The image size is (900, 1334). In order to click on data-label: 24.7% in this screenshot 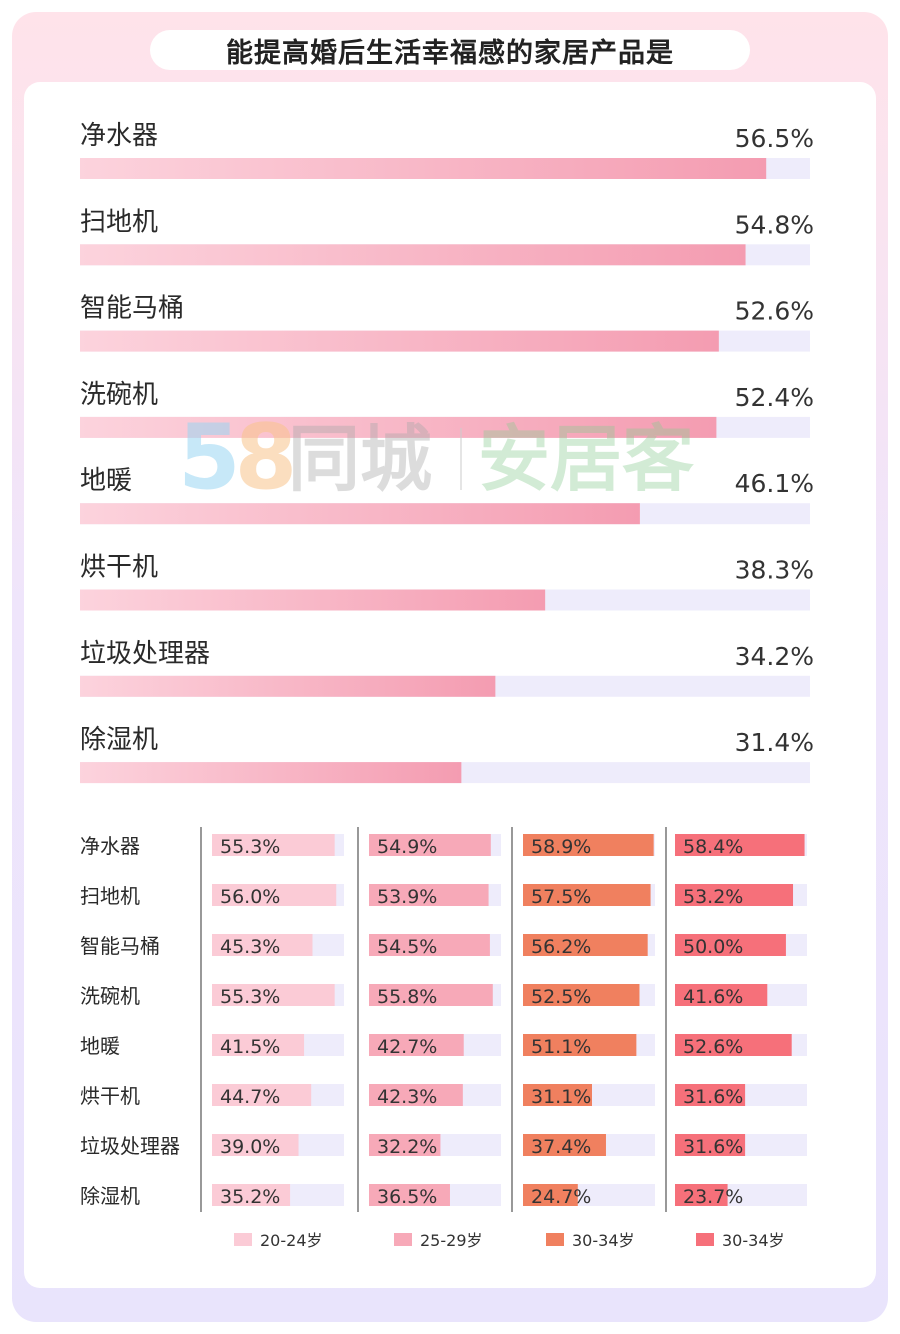, I will do `click(561, 1197)`.